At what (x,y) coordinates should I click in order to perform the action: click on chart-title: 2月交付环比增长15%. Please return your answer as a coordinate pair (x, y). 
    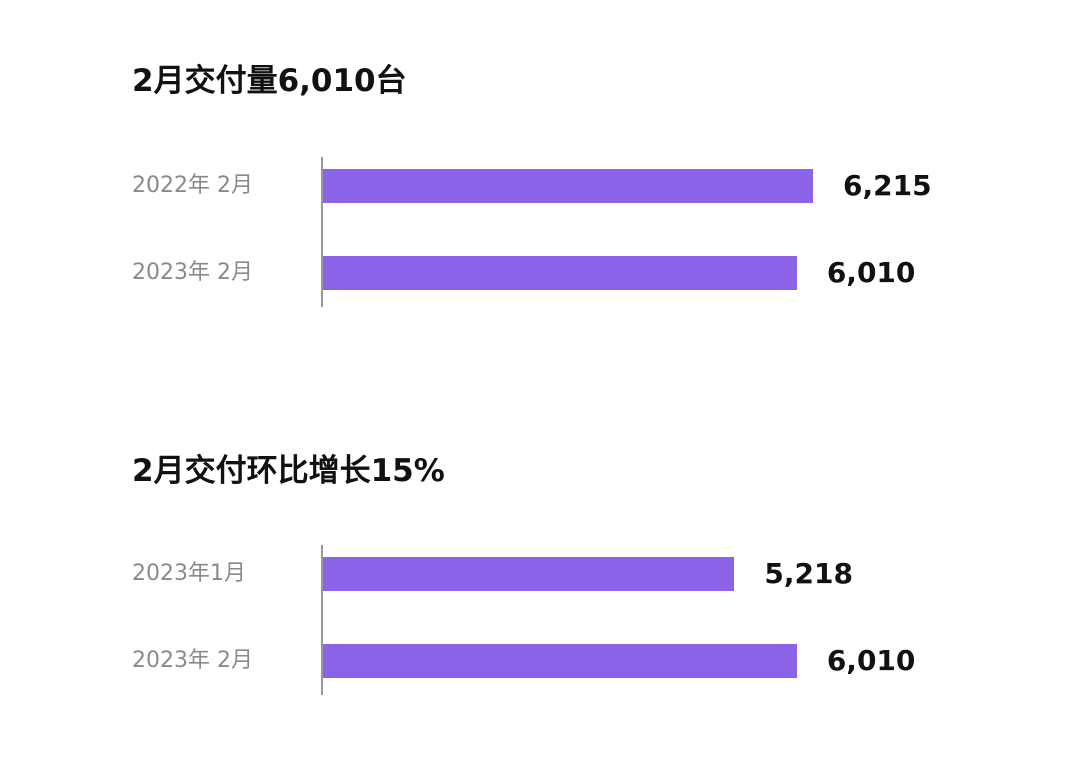
    Looking at the image, I should click on (288, 471).